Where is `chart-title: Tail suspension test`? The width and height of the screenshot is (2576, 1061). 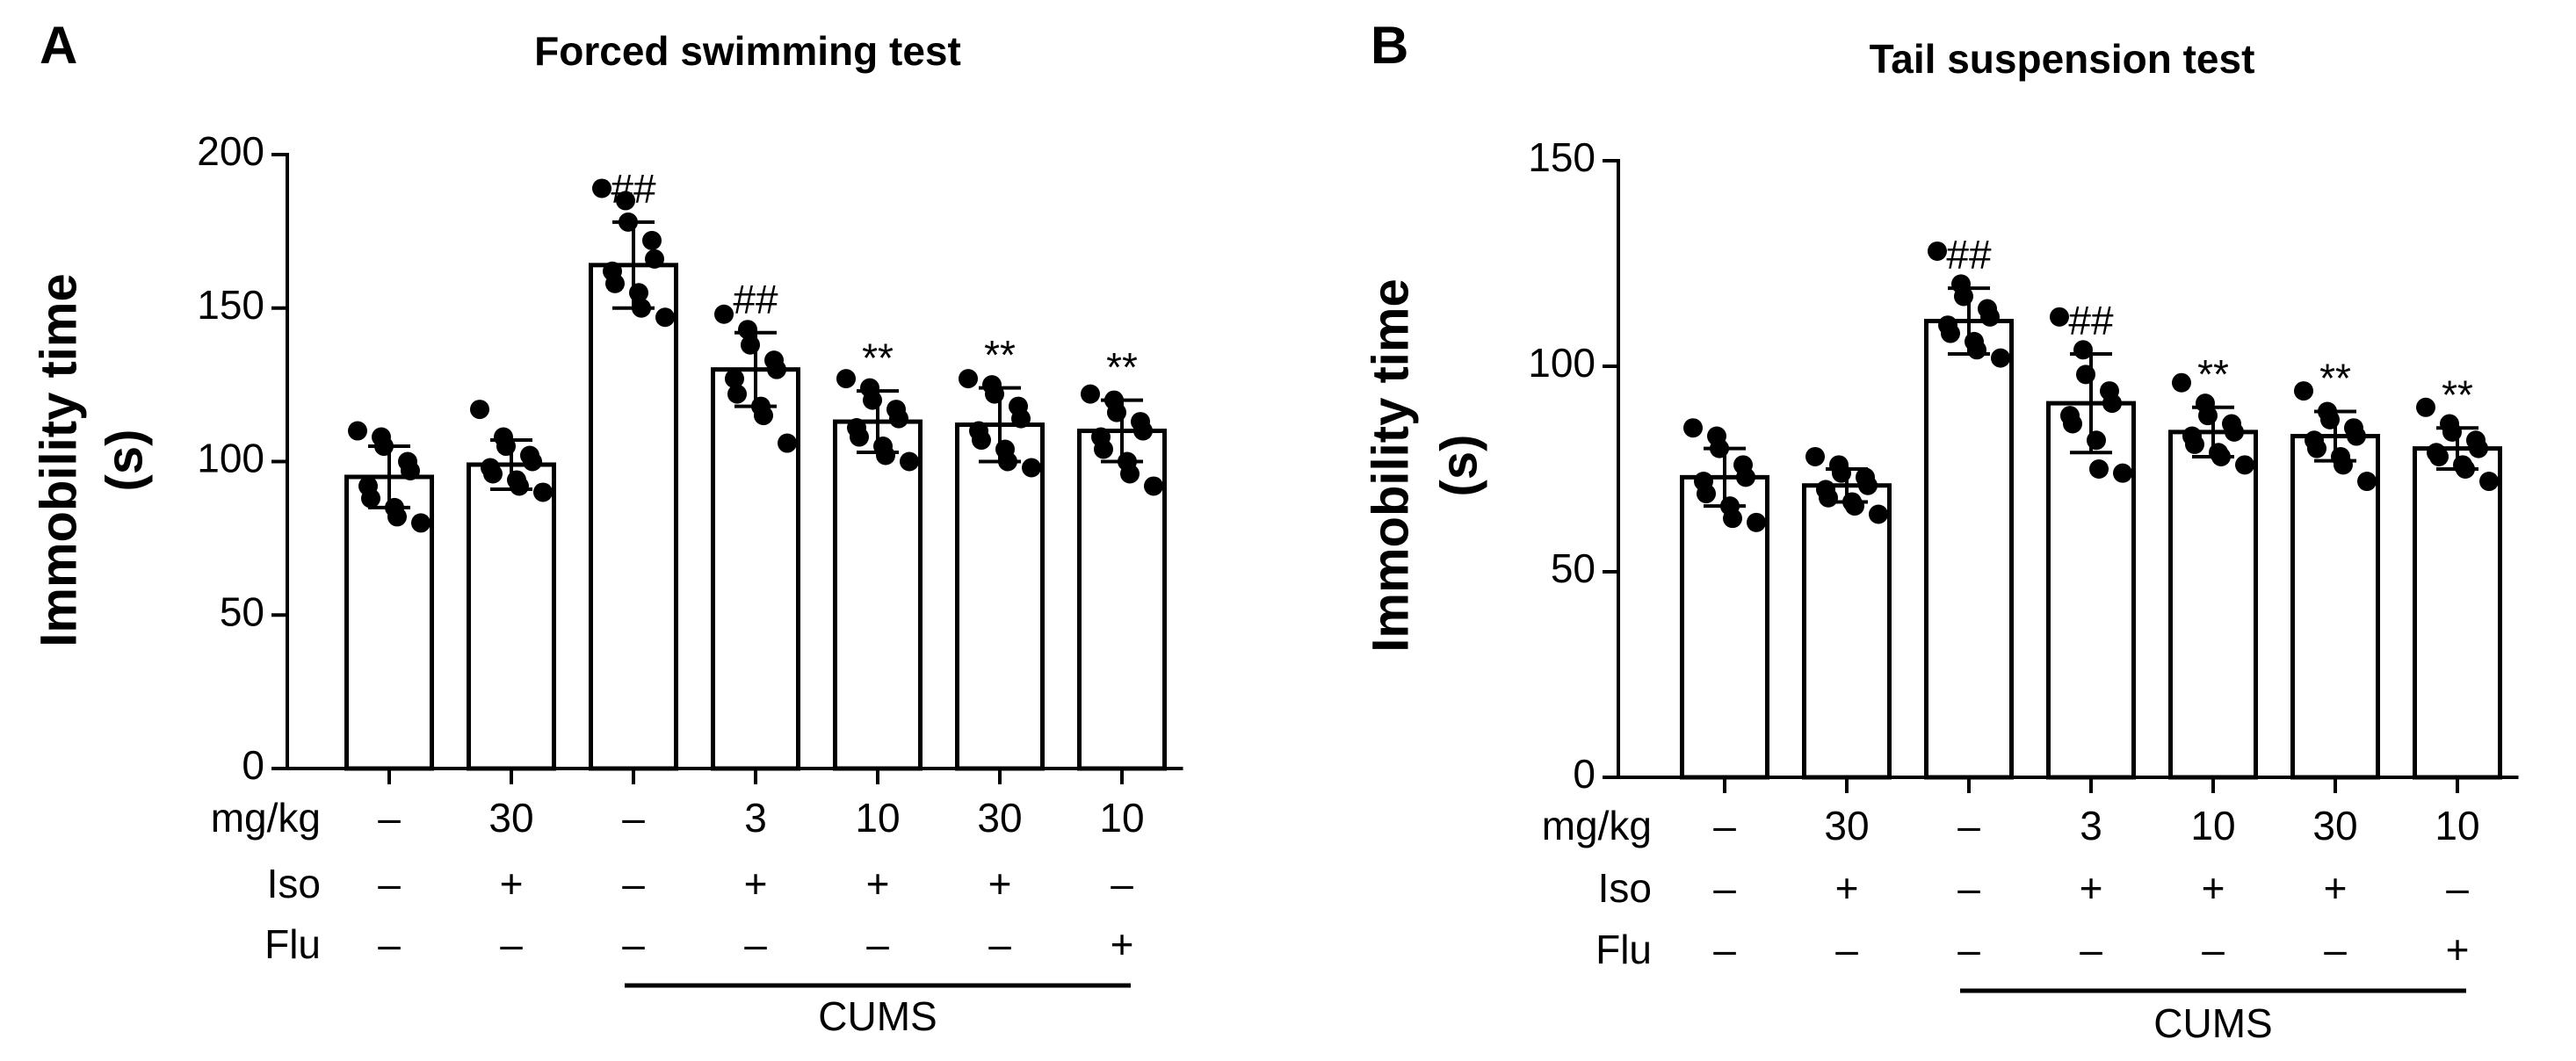 chart-title: Tail suspension test is located at coordinates (2062, 59).